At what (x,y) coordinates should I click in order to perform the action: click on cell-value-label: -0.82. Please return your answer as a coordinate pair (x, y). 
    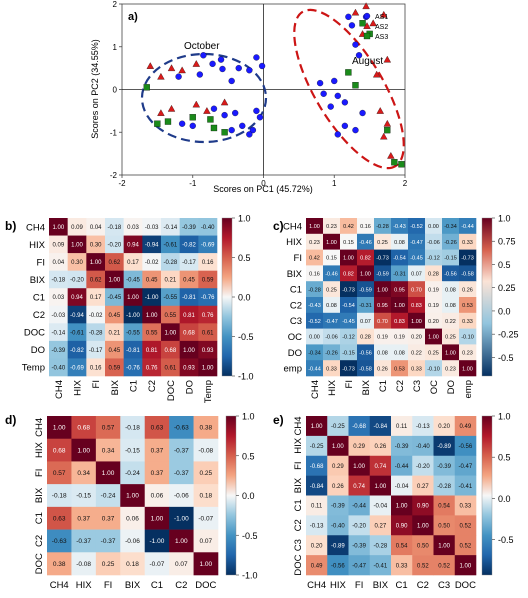
    Looking at the image, I should click on (77, 351).